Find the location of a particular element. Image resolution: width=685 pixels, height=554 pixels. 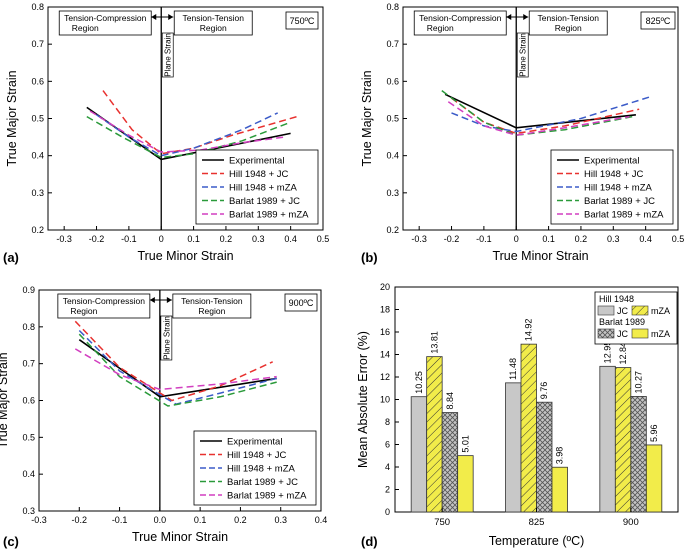

x-tick-label: 0.1 is located at coordinates (548, 239).